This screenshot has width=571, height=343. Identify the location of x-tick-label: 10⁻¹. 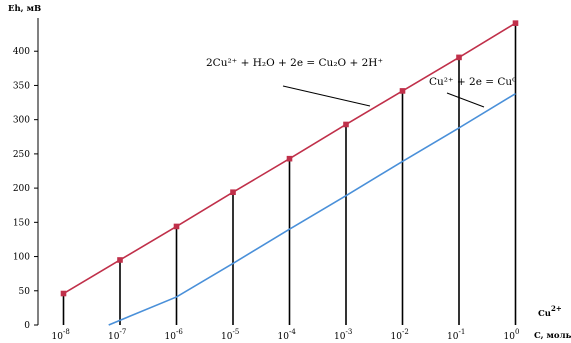
(456, 335).